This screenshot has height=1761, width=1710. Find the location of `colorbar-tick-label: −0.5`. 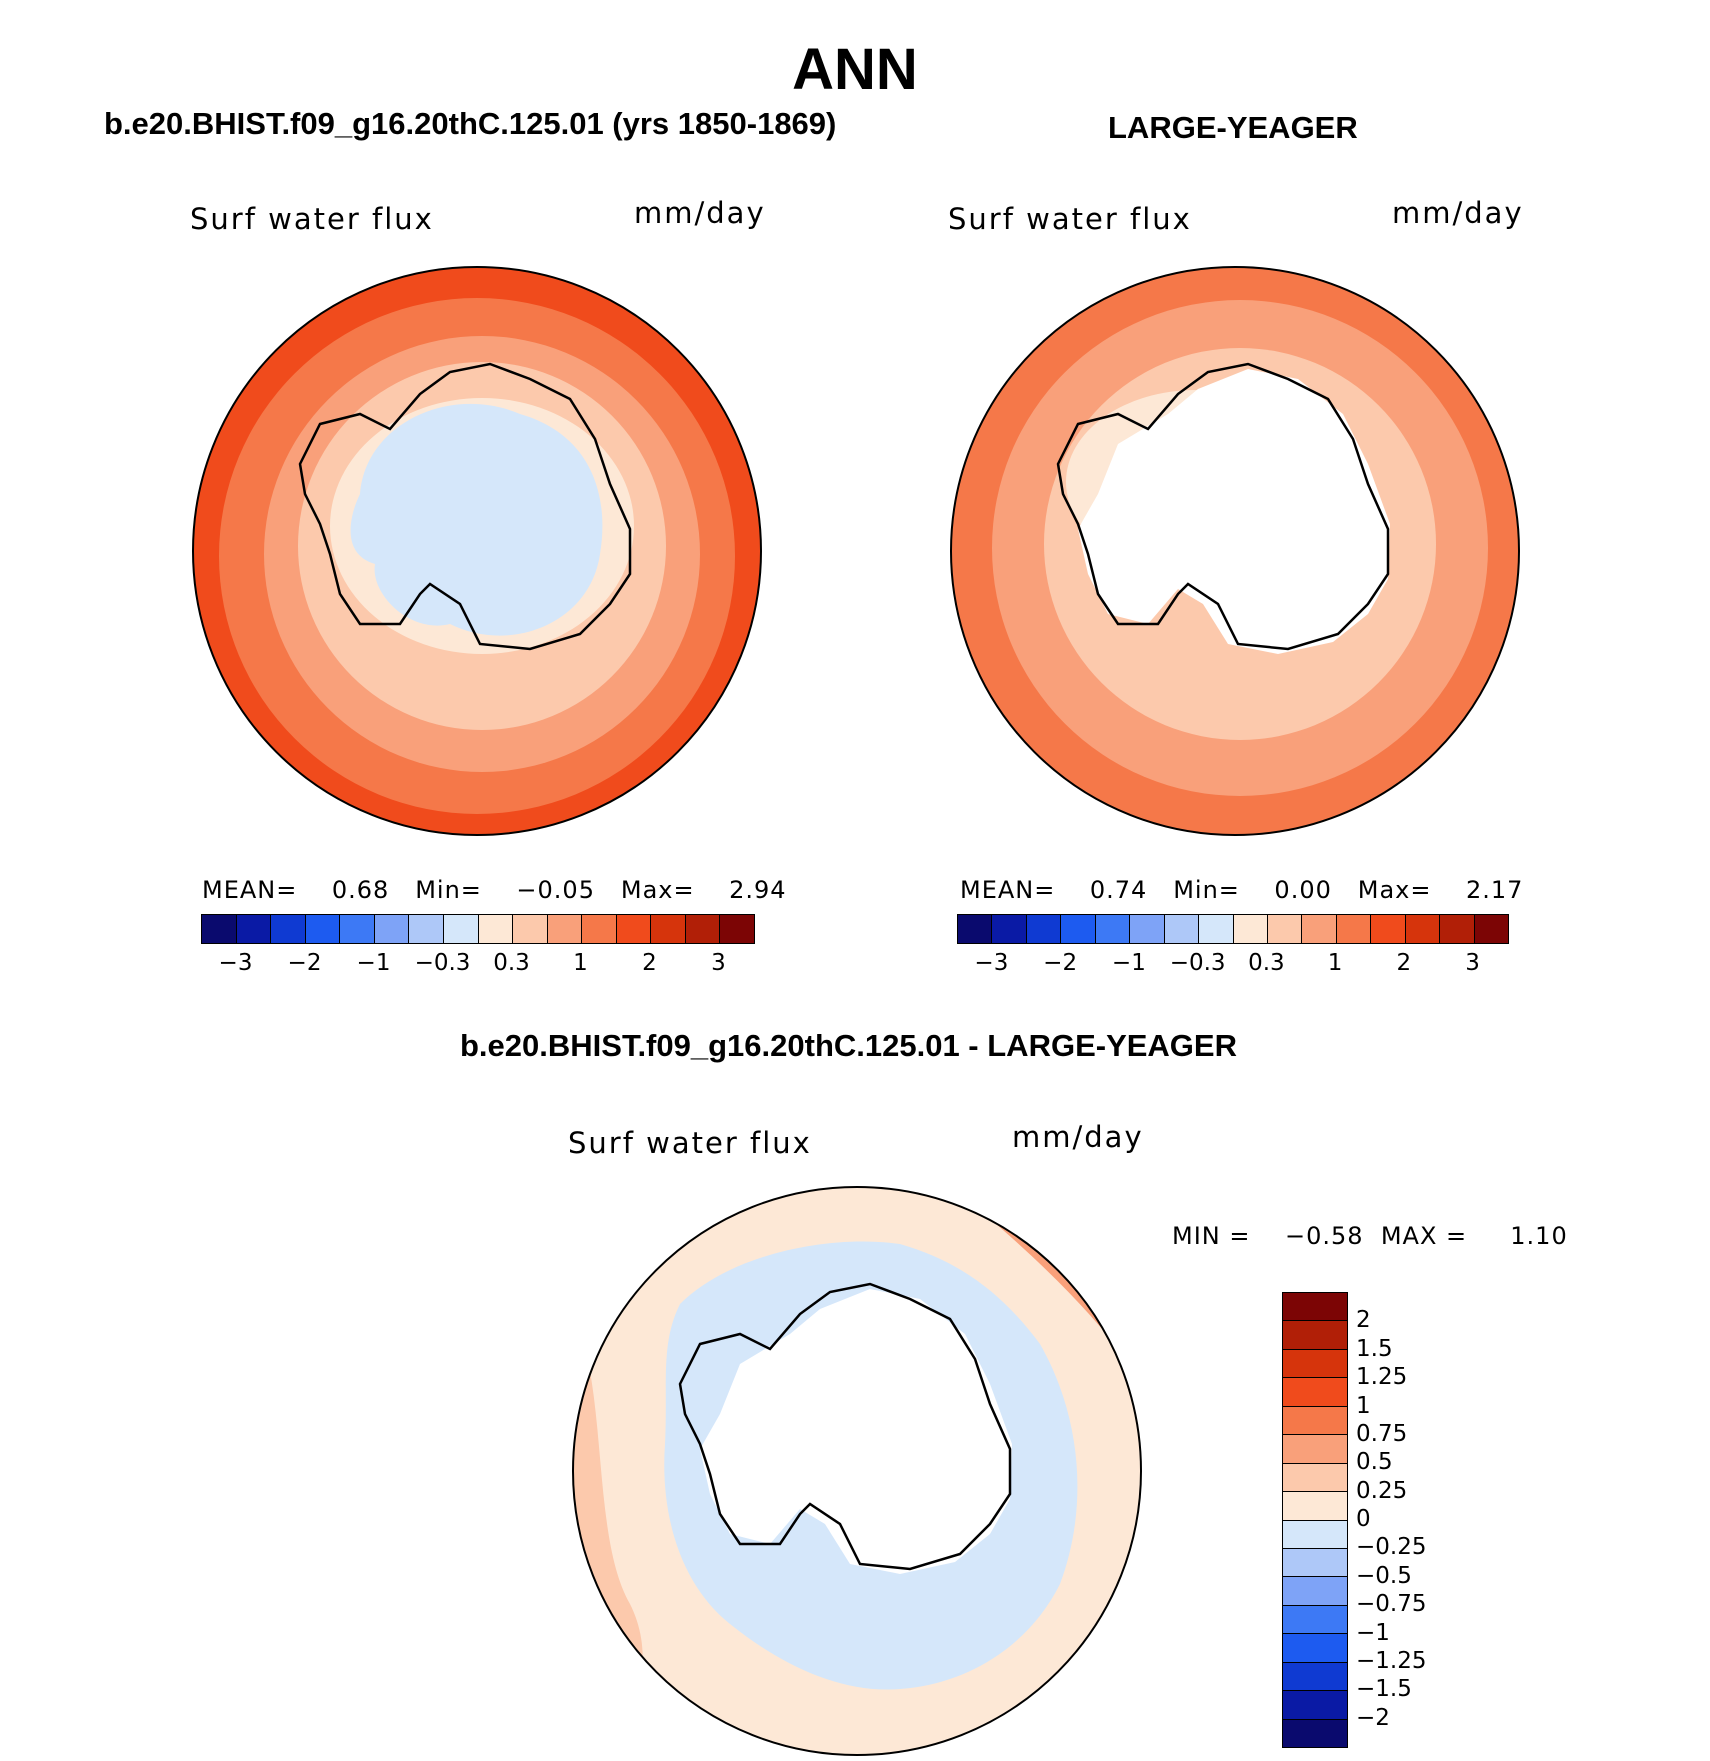

colorbar-tick-label: −0.5 is located at coordinates (1384, 1575).